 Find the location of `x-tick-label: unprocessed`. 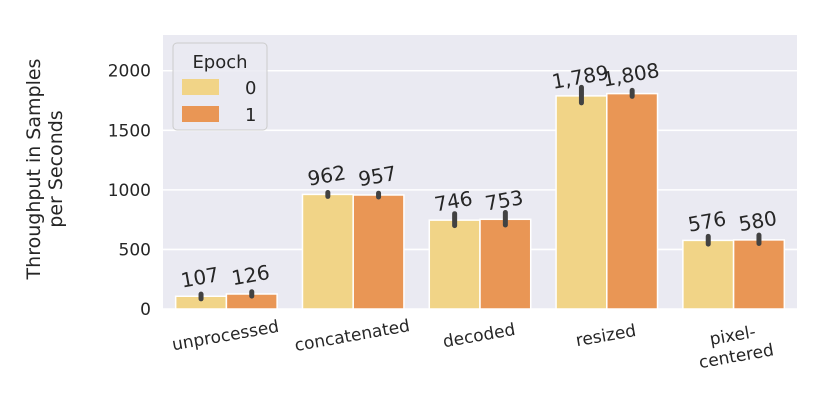

x-tick-label: unprocessed is located at coordinates (226, 336).